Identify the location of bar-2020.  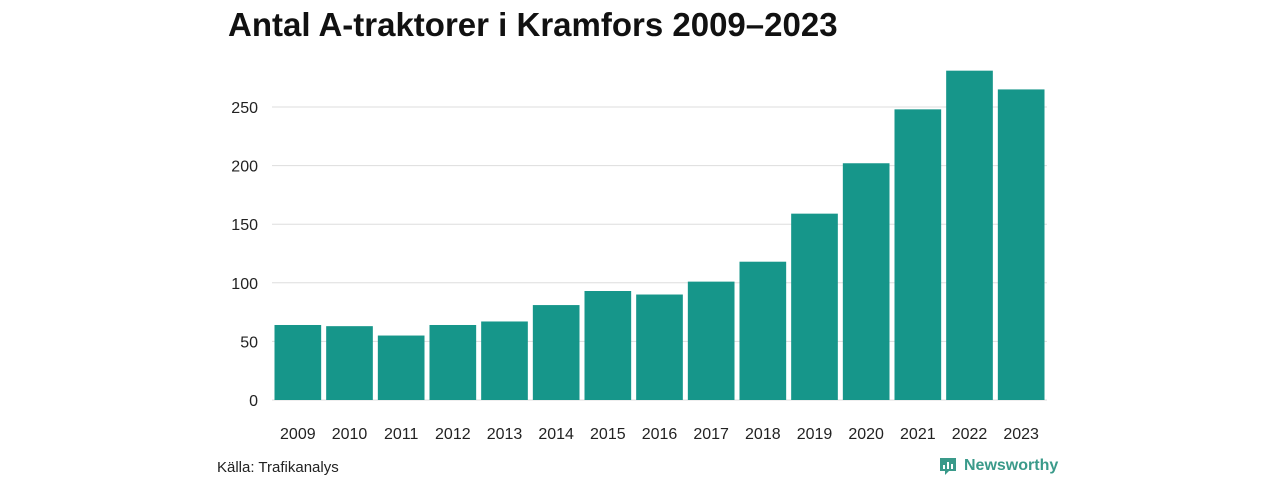
(866, 281).